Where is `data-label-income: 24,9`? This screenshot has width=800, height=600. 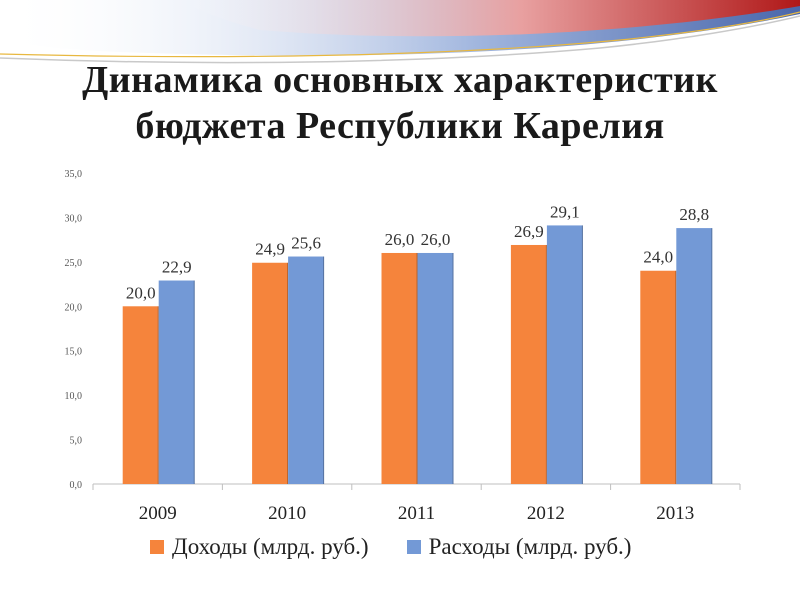
data-label-income: 24,9 is located at coordinates (270, 249).